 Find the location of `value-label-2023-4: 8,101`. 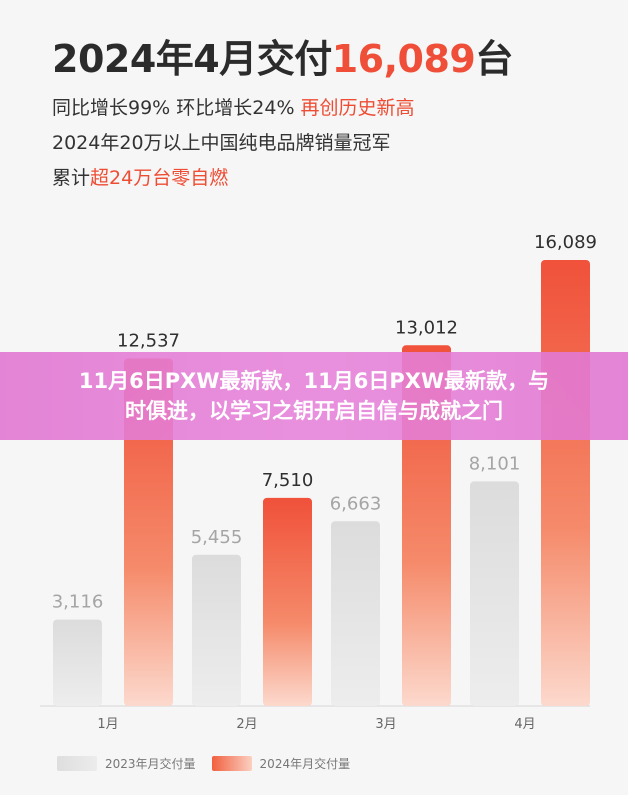

value-label-2023-4: 8,101 is located at coordinates (495, 463).